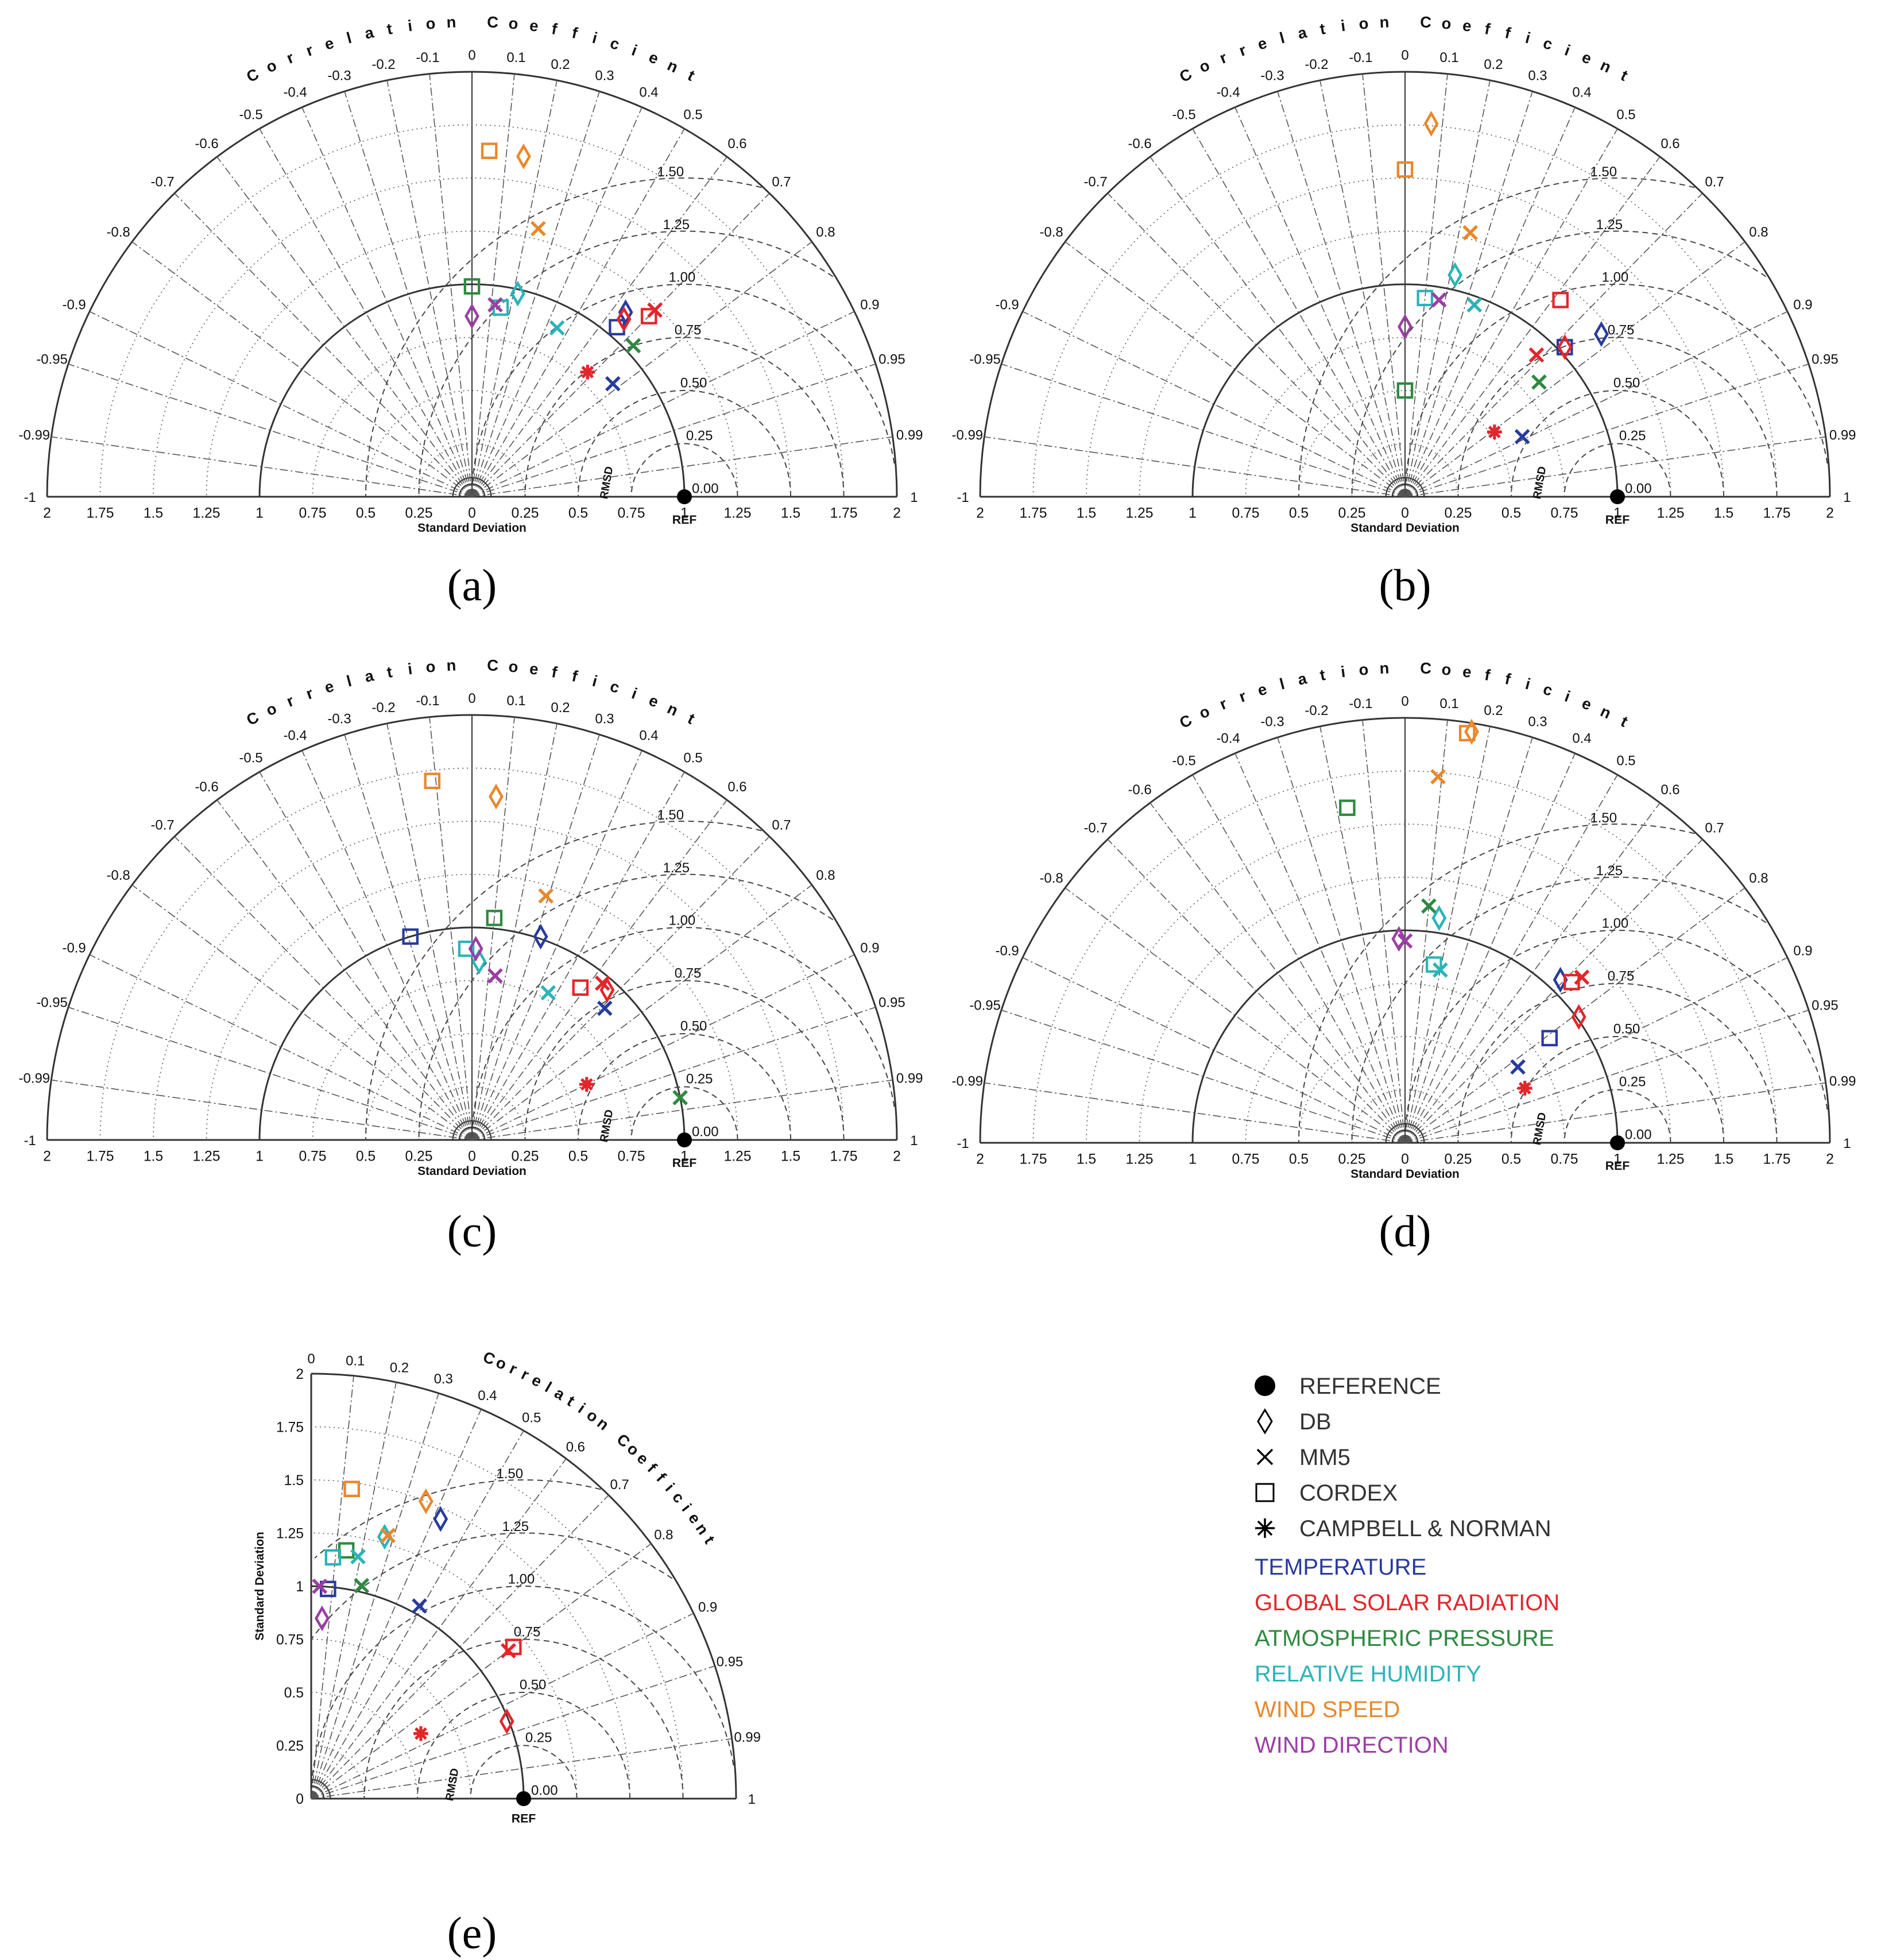 The width and height of the screenshot is (1877, 1960). I want to click on correlation-tick-label: 1, so click(914, 498).